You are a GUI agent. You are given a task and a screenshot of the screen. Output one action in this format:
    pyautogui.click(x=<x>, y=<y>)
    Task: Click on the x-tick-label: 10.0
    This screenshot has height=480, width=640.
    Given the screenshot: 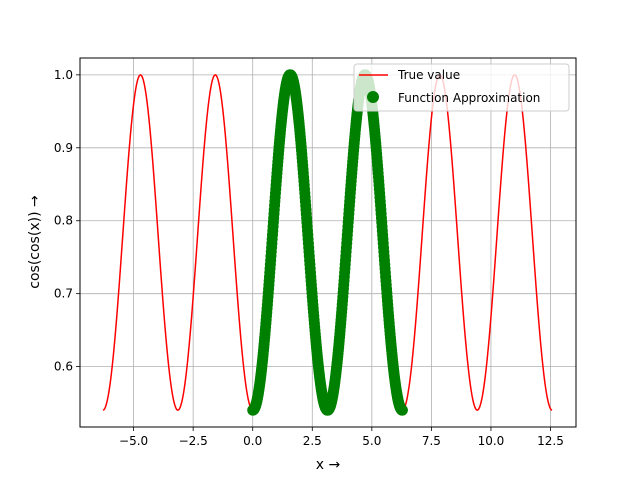 What is the action you would take?
    pyautogui.click(x=491, y=441)
    